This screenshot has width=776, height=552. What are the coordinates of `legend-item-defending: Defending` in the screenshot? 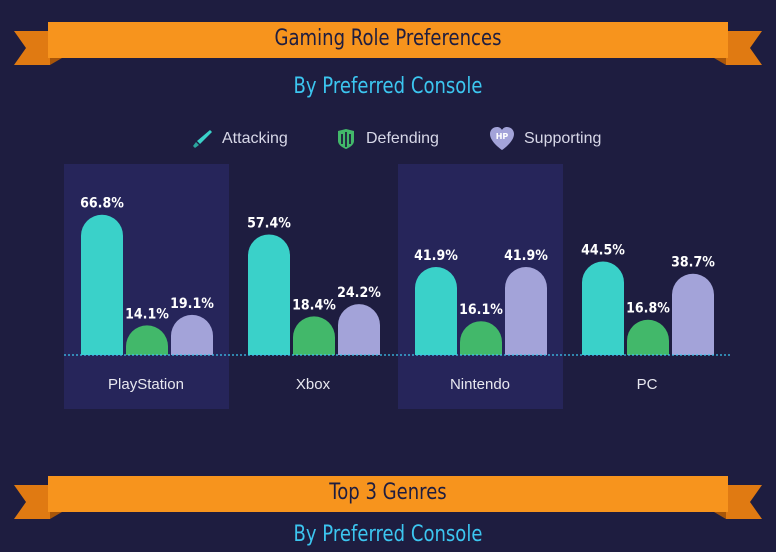 It's located at (386, 139).